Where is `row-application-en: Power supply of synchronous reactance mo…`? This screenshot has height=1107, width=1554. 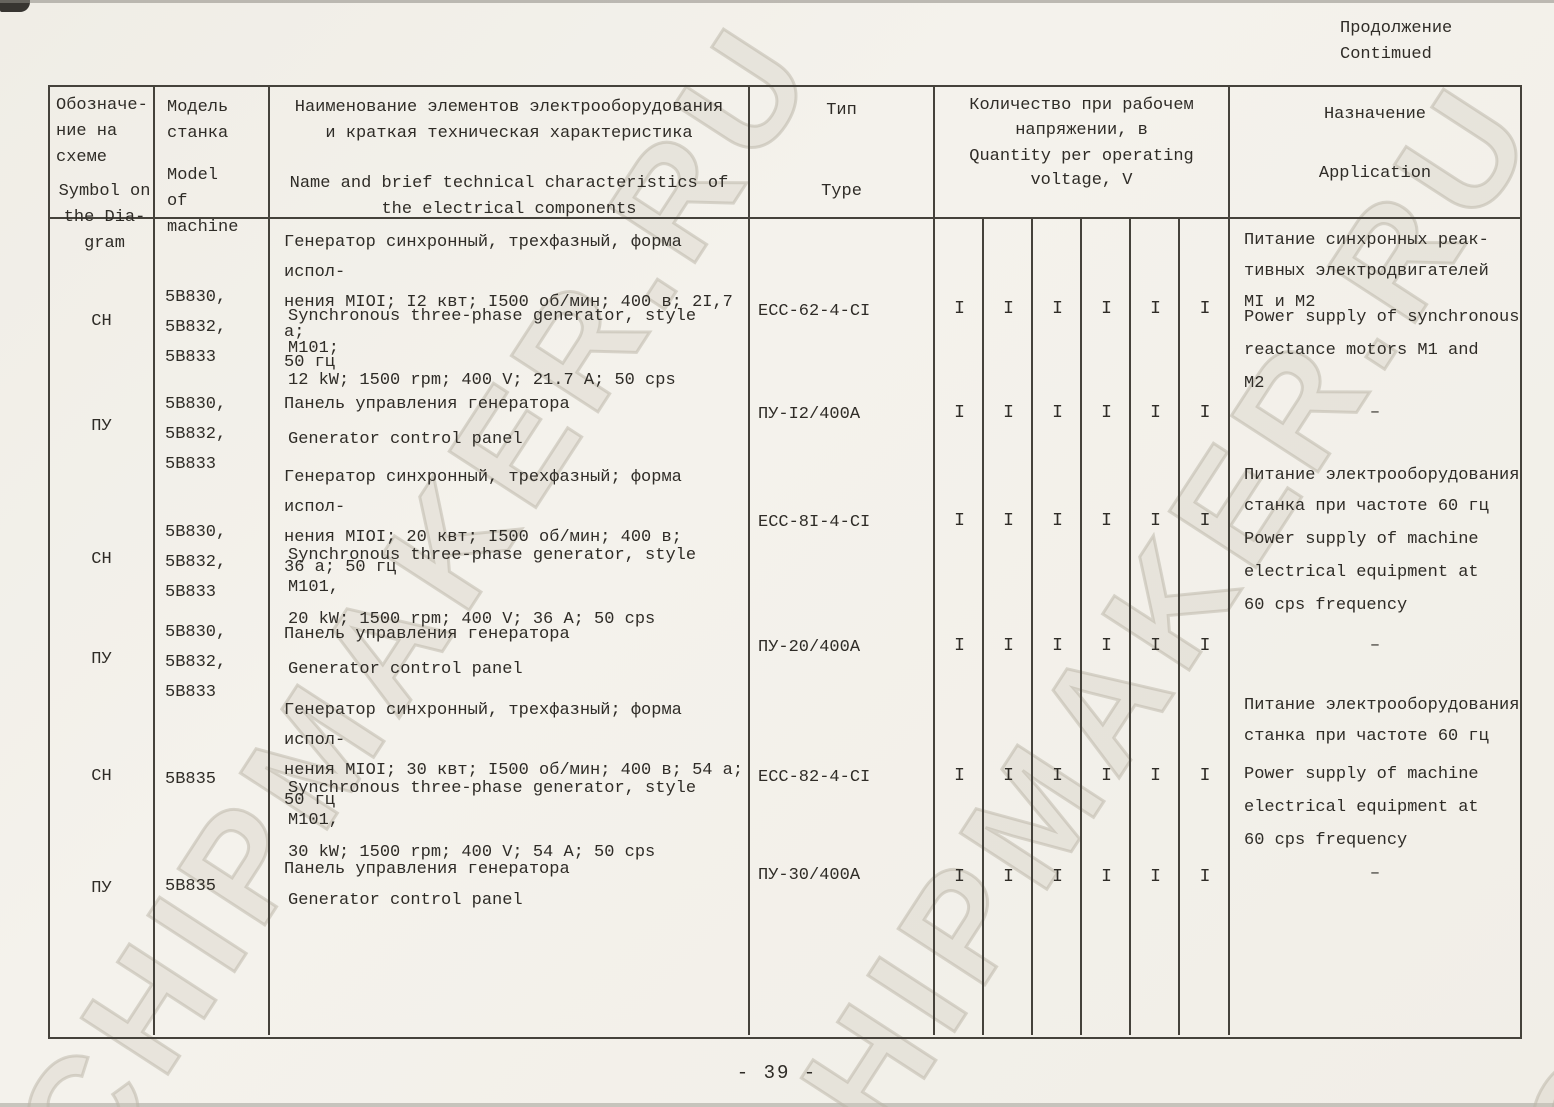 row-application-en: Power supply of synchronous reactance mo… is located at coordinates (1382, 350).